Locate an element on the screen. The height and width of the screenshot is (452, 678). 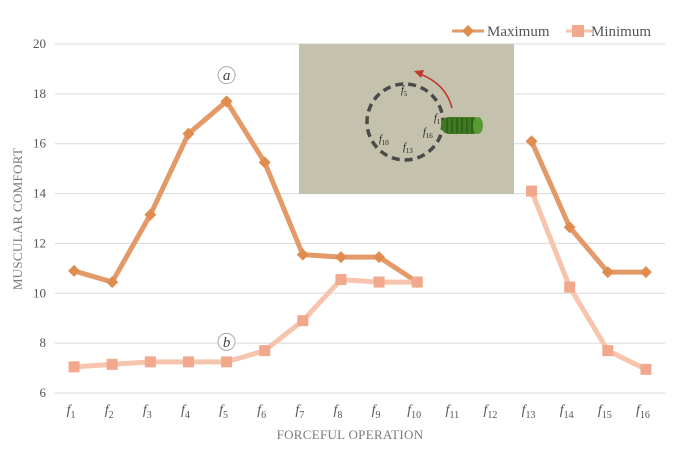
annotation-label: b is located at coordinates (227, 343).